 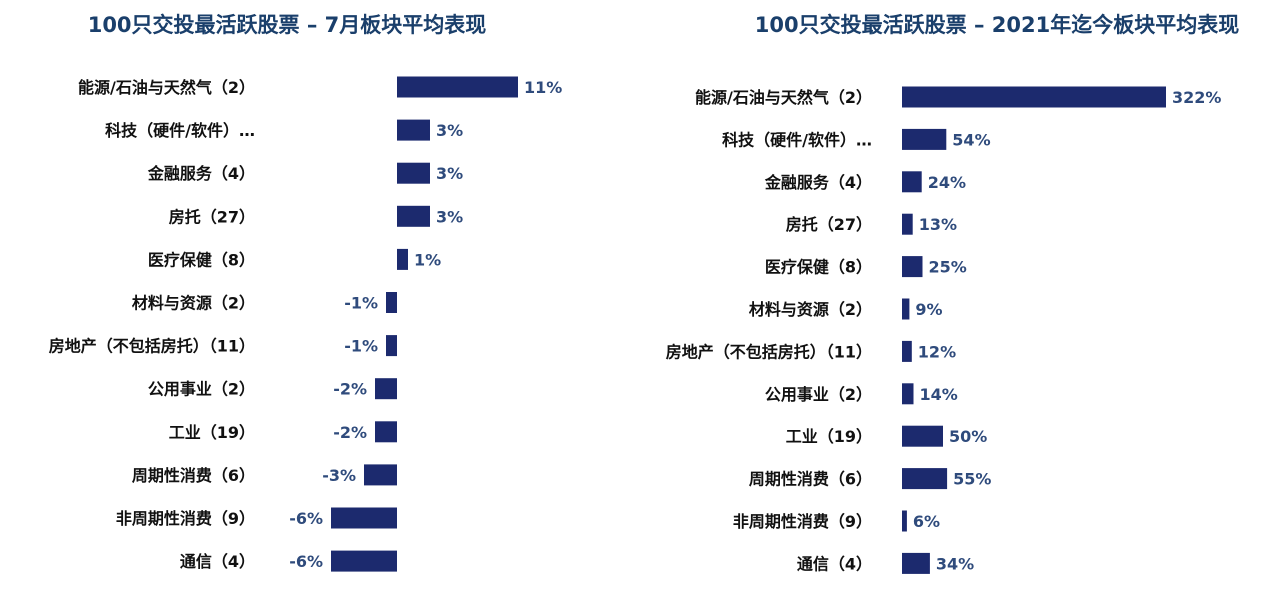 What do you see at coordinates (928, 309) in the screenshot?
I see `value-label: 9%` at bounding box center [928, 309].